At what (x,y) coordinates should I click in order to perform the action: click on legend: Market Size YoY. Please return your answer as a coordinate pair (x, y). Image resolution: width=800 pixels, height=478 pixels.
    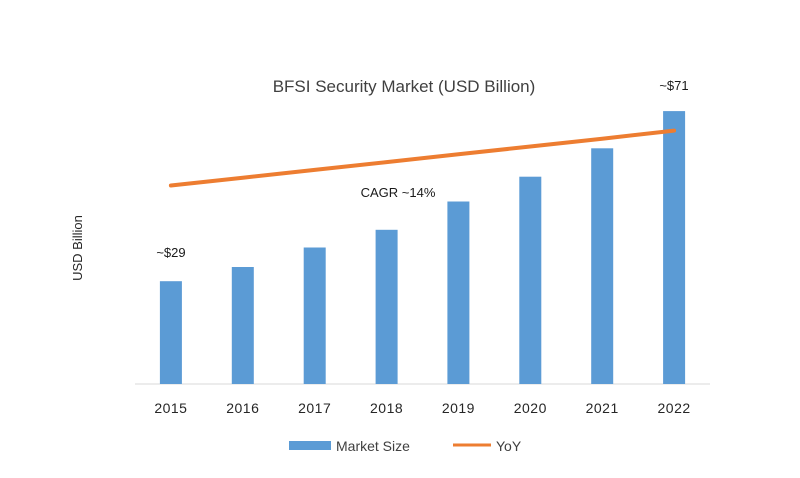
    Looking at the image, I should click on (405, 446).